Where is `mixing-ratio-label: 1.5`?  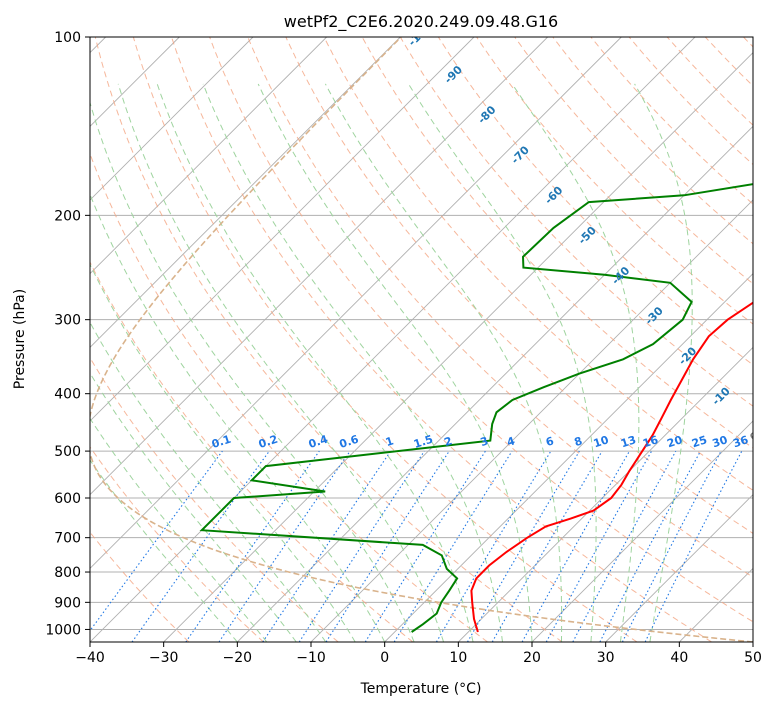
mixing-ratio-label: 1.5 is located at coordinates (423, 442).